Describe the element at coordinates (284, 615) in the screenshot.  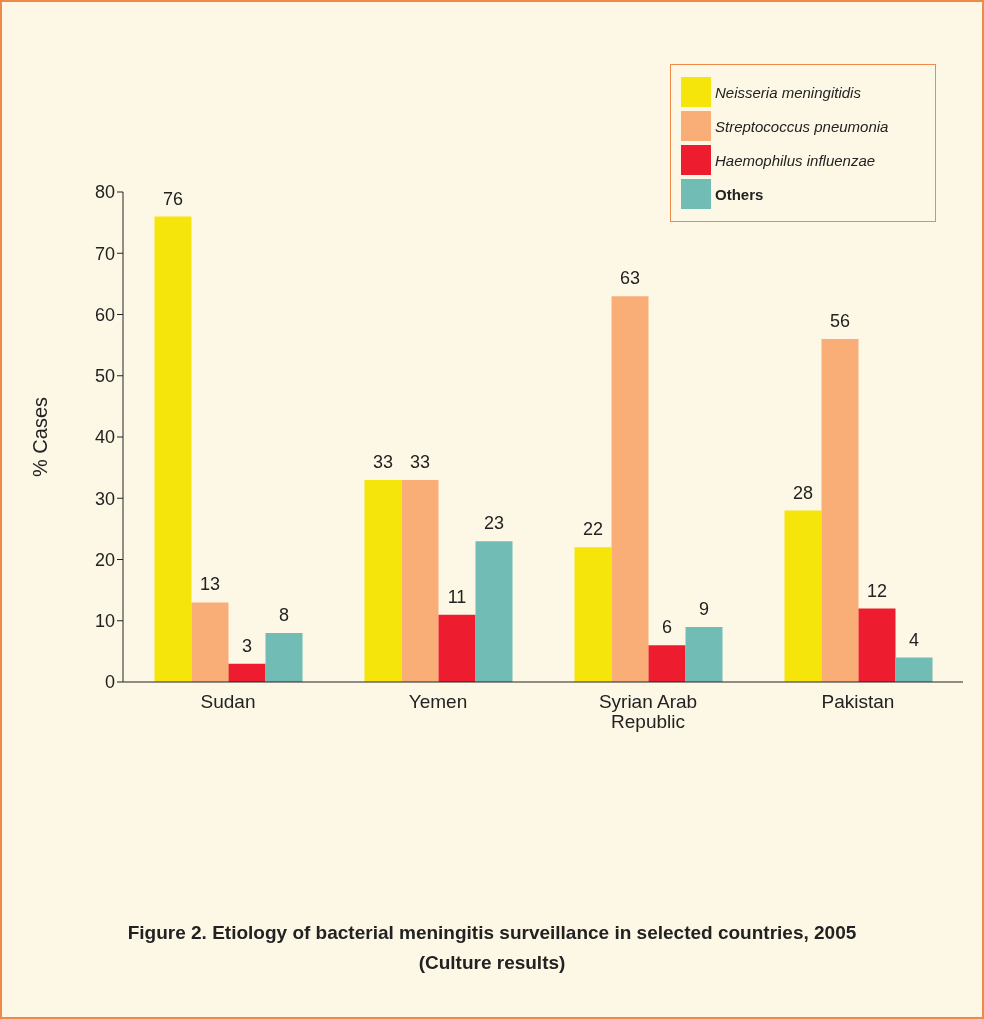
I see `data-label: 8` at that location.